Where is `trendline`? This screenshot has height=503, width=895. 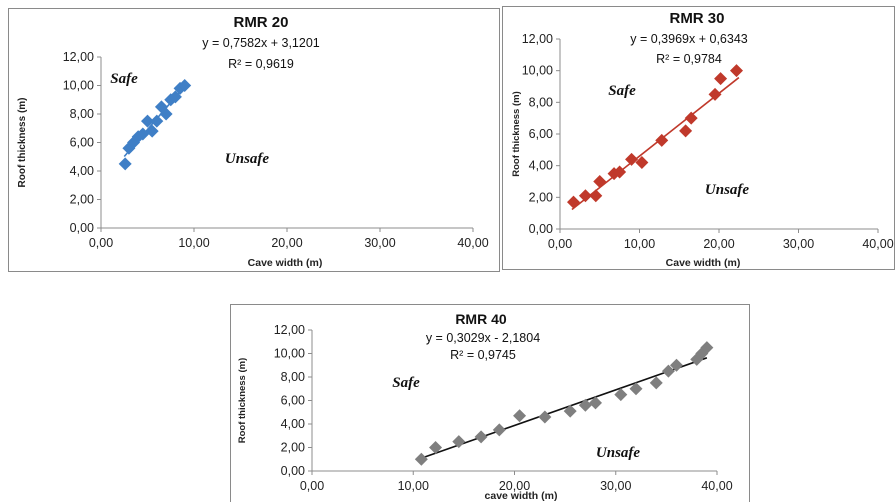 trendline is located at coordinates (563, 409).